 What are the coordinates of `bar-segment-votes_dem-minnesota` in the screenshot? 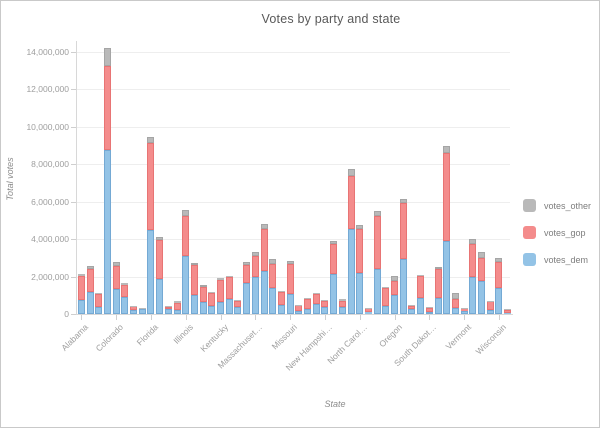 It's located at (273, 301).